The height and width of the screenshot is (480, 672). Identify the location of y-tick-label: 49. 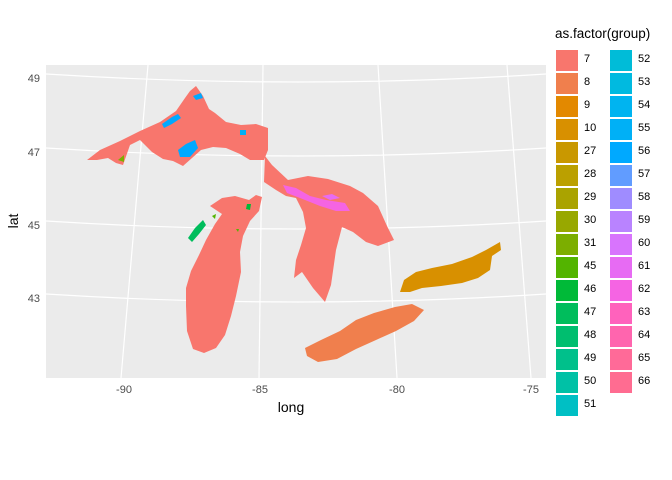
(34, 79).